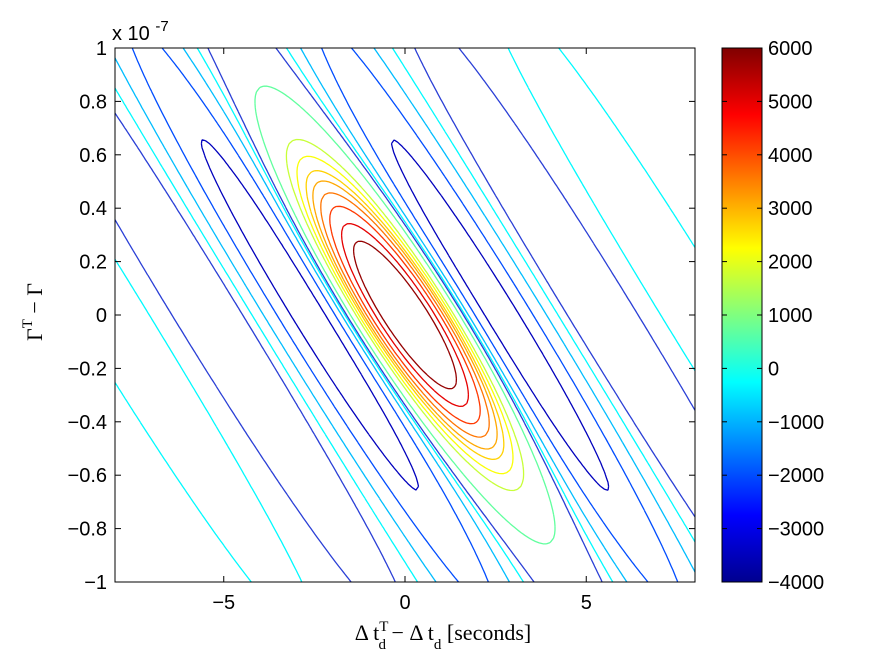  I want to click on y-tick-label: 1, so click(101, 49).